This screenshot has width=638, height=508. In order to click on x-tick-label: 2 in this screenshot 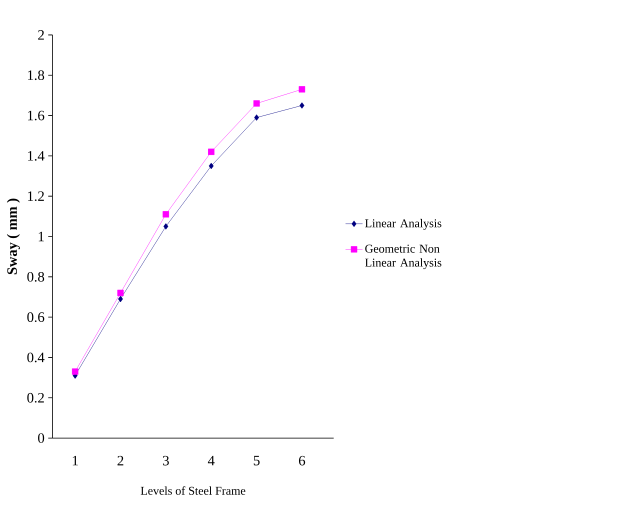, I will do `click(121, 461)`.